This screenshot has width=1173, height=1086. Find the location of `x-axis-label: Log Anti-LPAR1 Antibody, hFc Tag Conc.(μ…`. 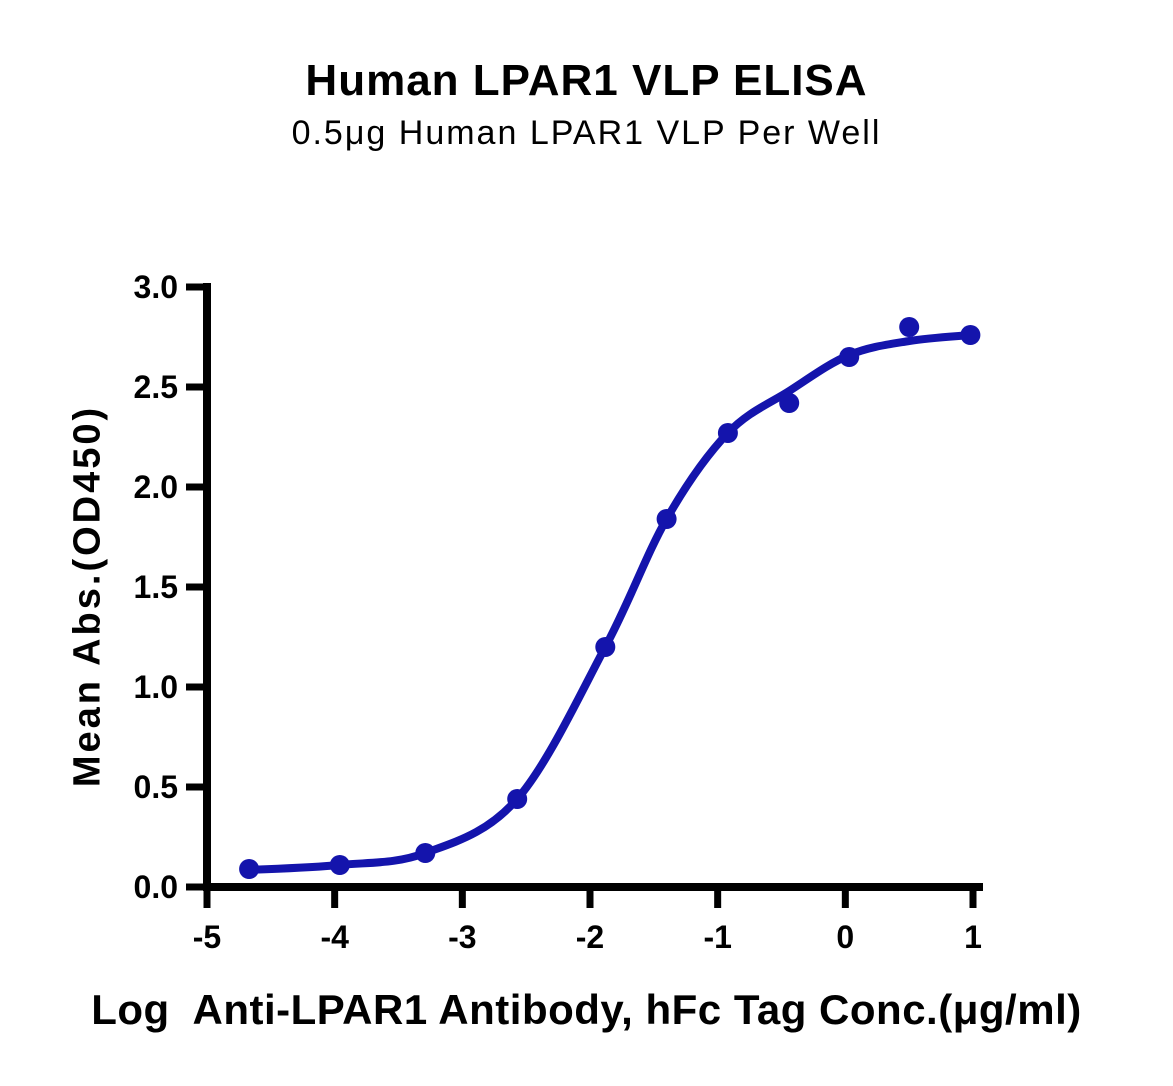

x-axis-label: Log Anti-LPAR1 Antibody, hFc Tag Conc.(μ… is located at coordinates (586, 1009).